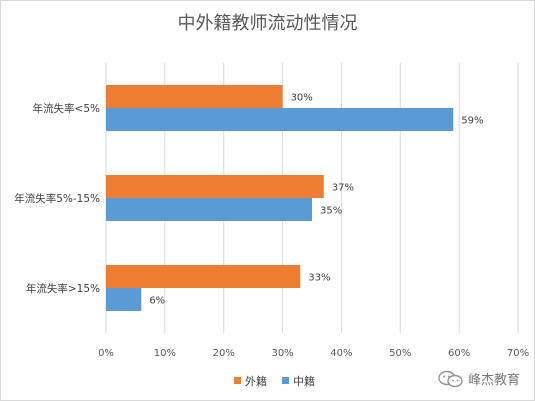  Describe the element at coordinates (472, 121) in the screenshot. I see `data-label: 59%` at that location.